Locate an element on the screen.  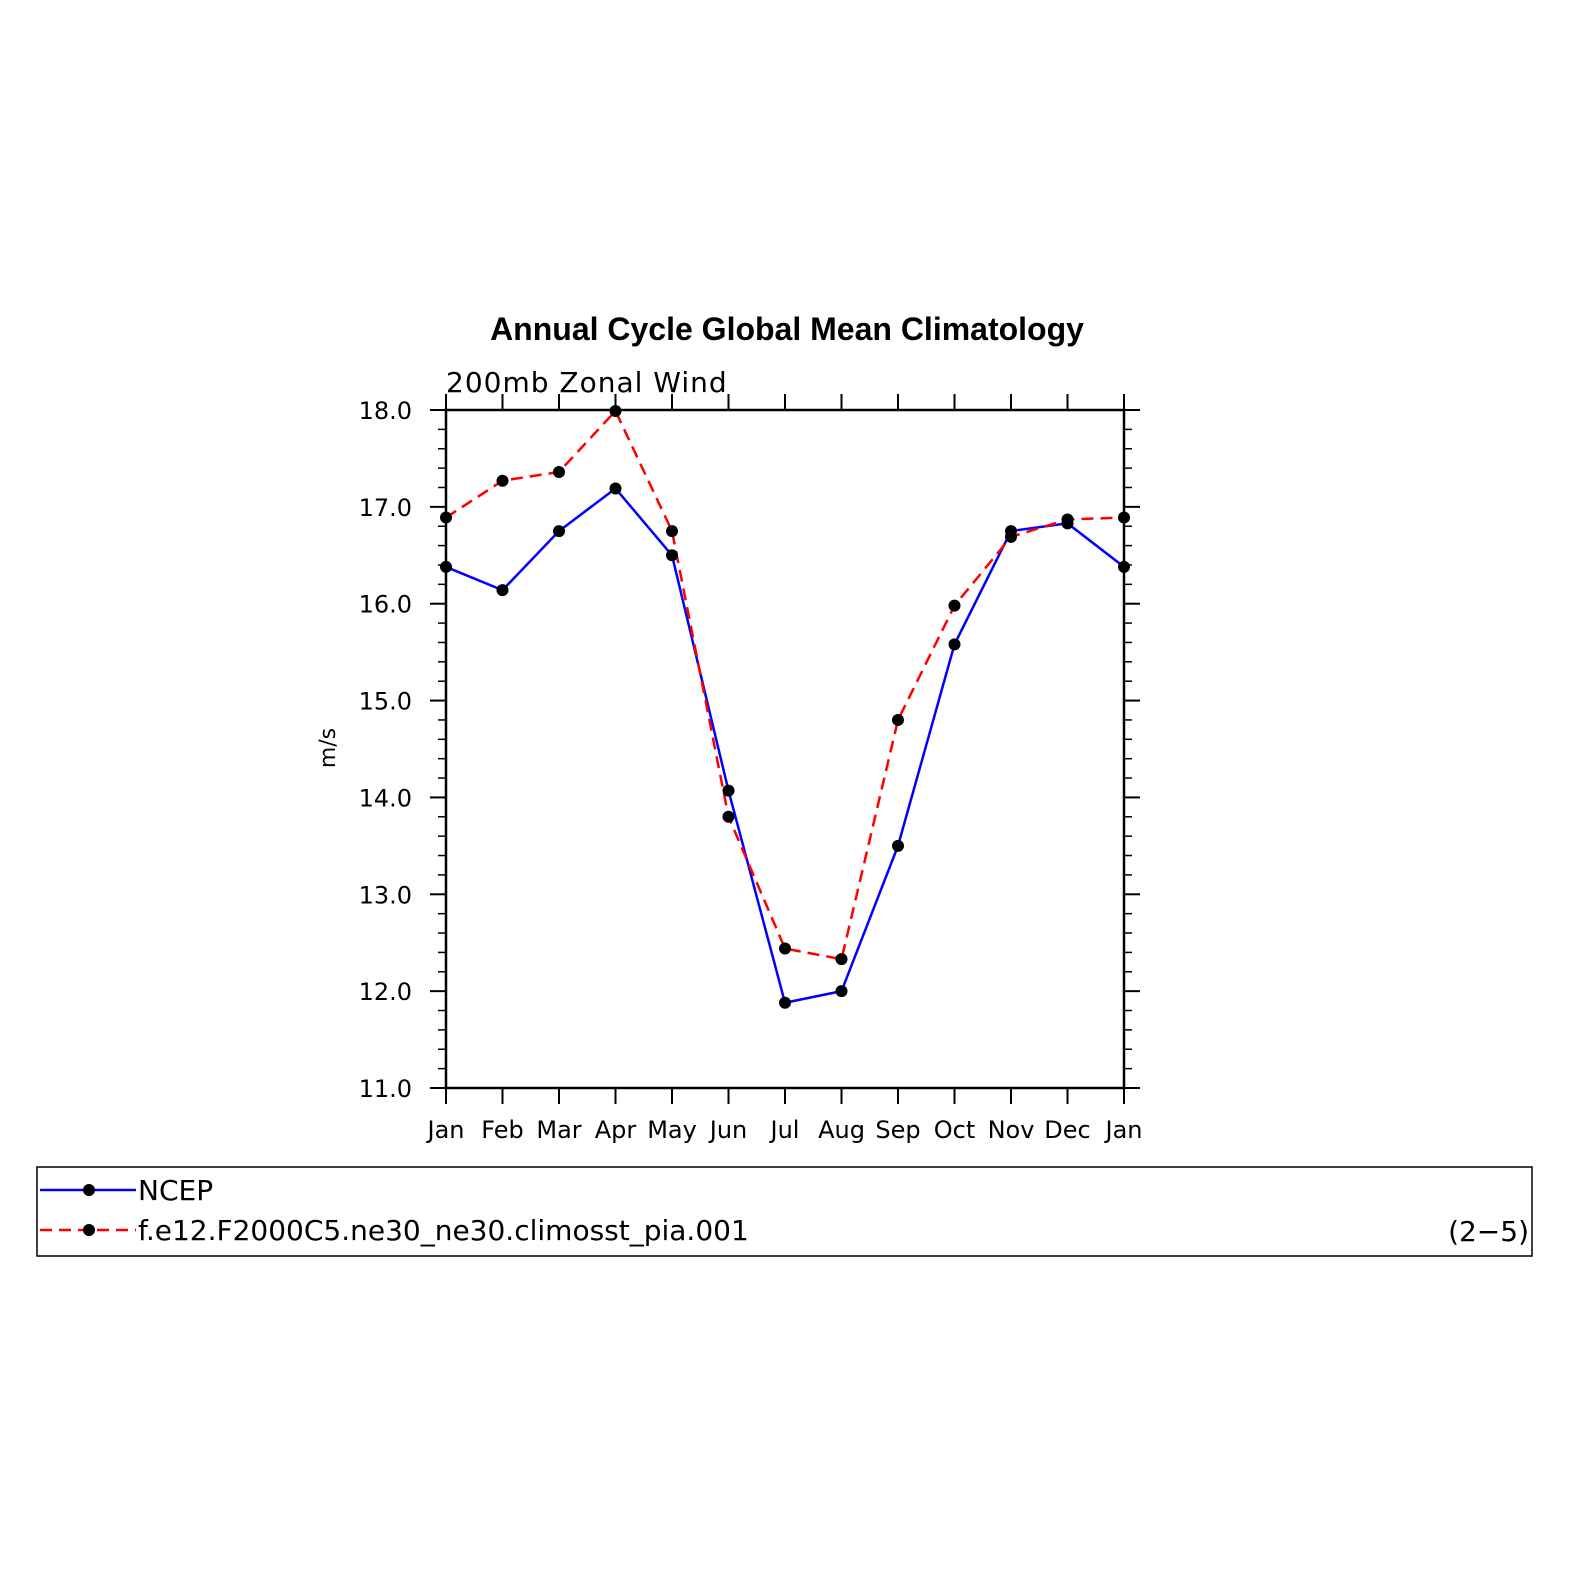
chart-subtitle: 200mb Zonal Wind is located at coordinates (587, 382).